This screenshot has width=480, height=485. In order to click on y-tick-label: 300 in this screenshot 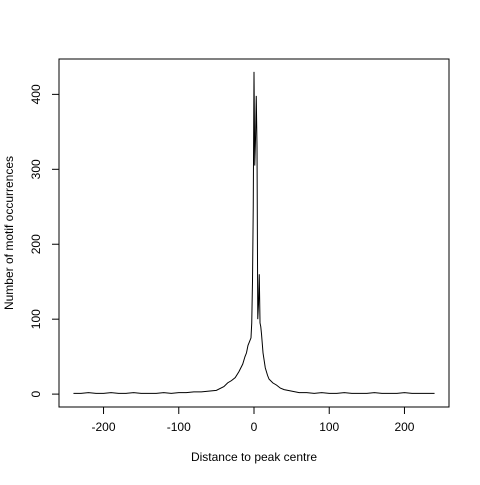, I will do `click(36, 169)`.